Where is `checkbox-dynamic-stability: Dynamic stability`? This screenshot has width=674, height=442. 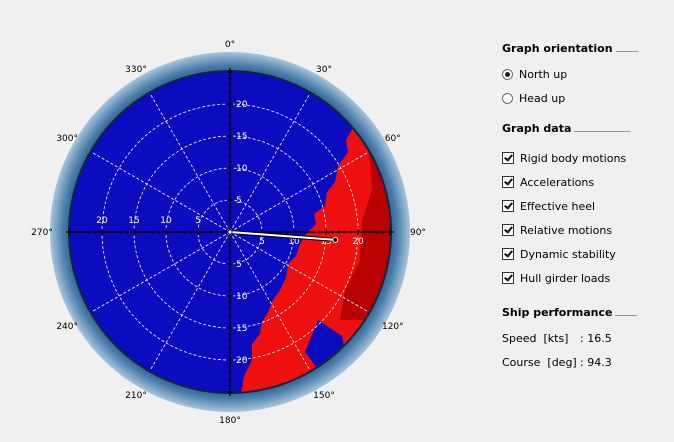
checkbox-dynamic-stability: Dynamic stability is located at coordinates (559, 254).